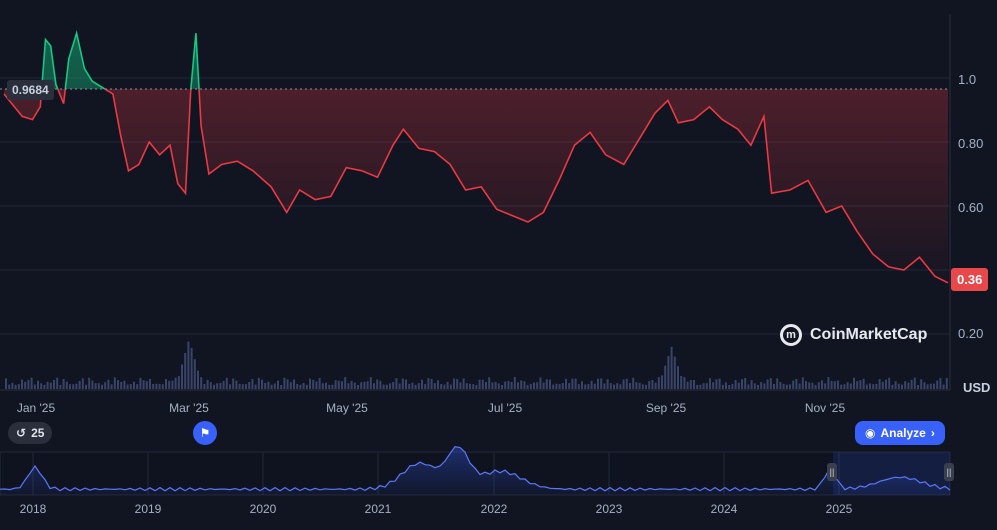  What do you see at coordinates (791, 335) in the screenshot?
I see `coinmarketcap-icon: m` at bounding box center [791, 335].